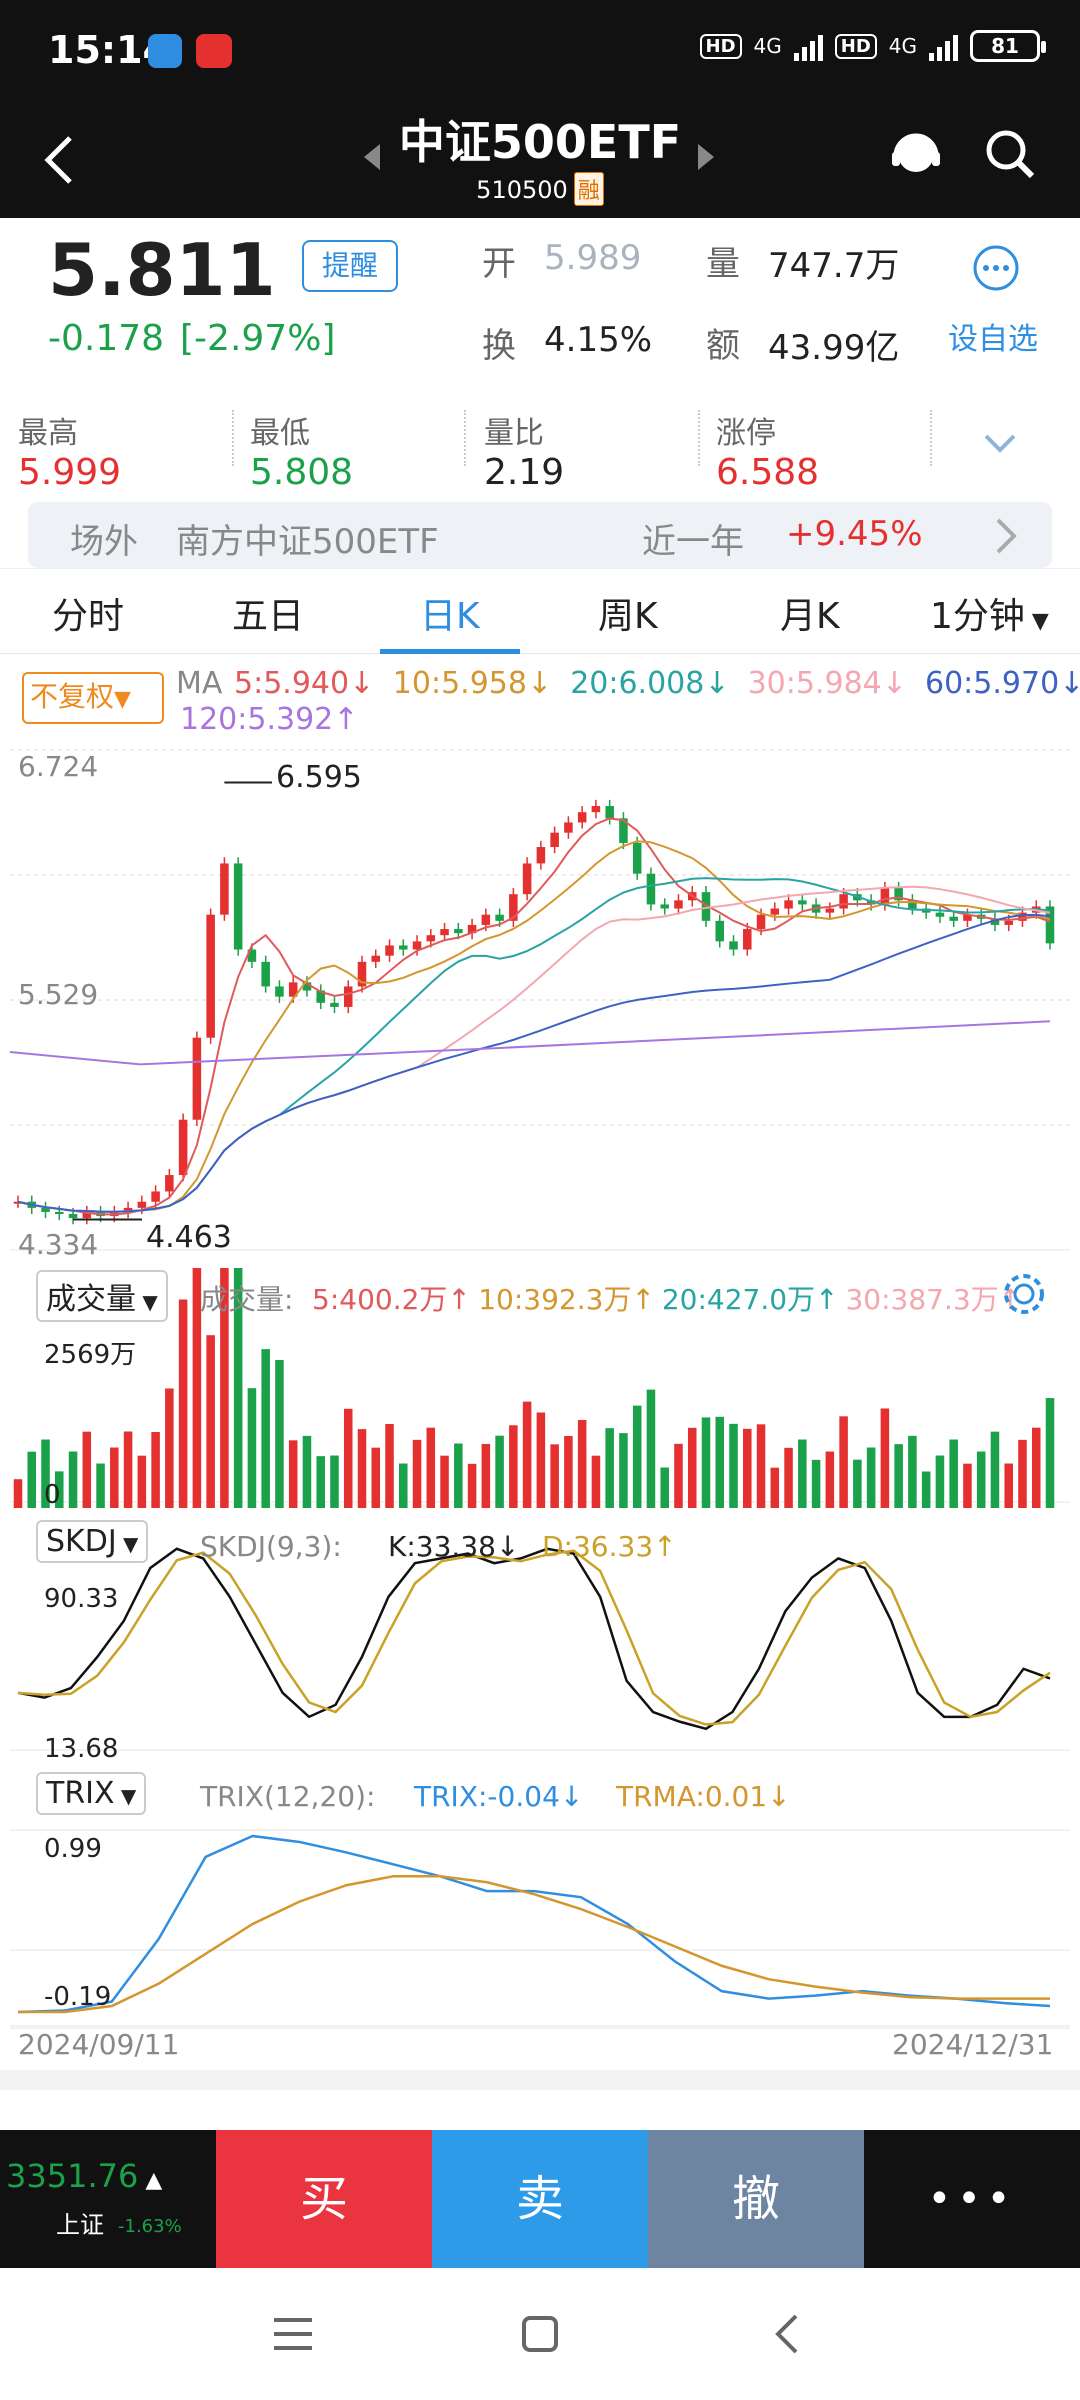 The image size is (1080, 2400). I want to click on legend-item: 30:387.3万↑, so click(934, 1299).